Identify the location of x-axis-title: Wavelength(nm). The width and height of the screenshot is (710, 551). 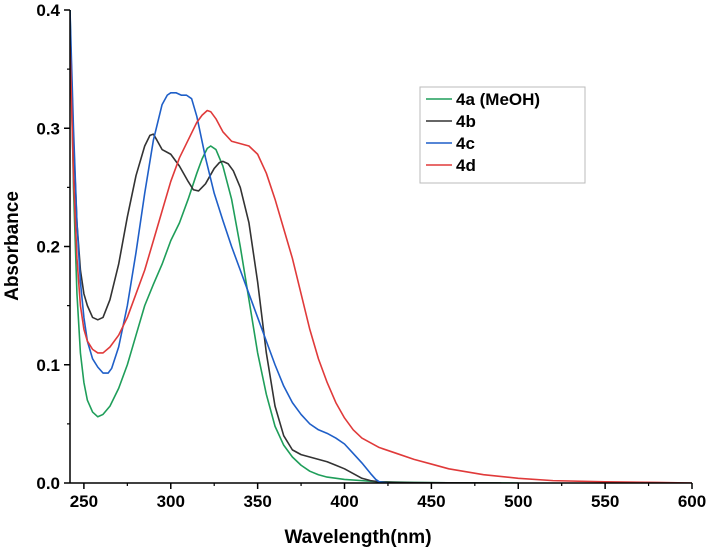
(357, 537).